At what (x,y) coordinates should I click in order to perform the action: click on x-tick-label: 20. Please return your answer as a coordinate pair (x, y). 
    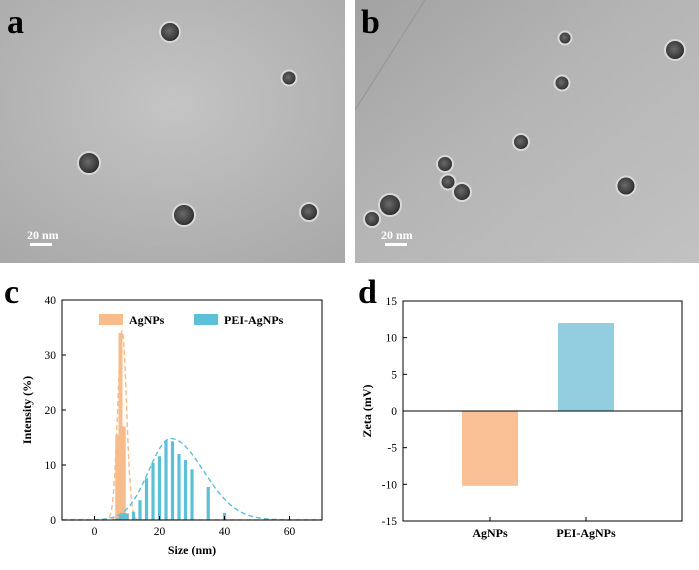
    Looking at the image, I should click on (160, 532).